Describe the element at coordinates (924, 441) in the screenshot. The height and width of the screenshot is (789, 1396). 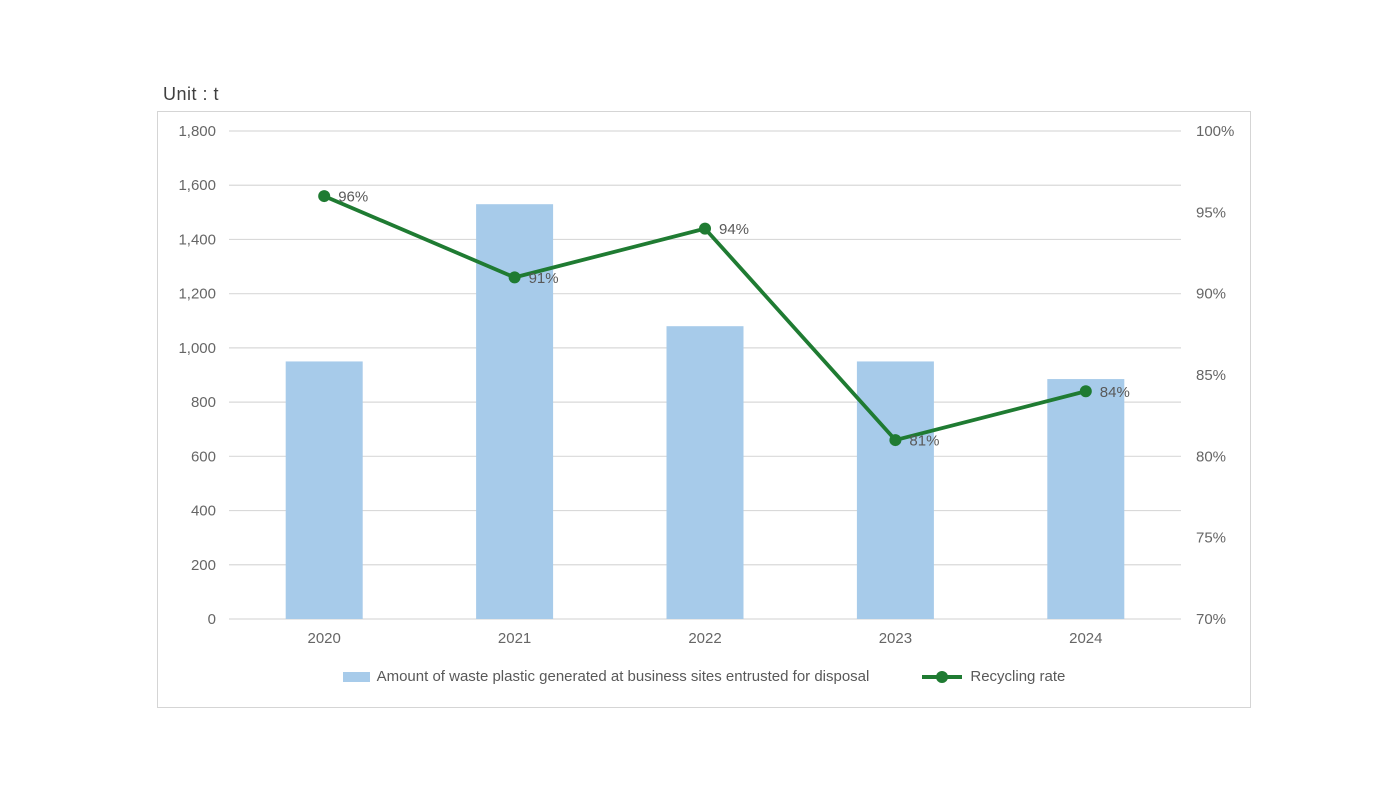
I see `data-label-2023: 81%` at that location.